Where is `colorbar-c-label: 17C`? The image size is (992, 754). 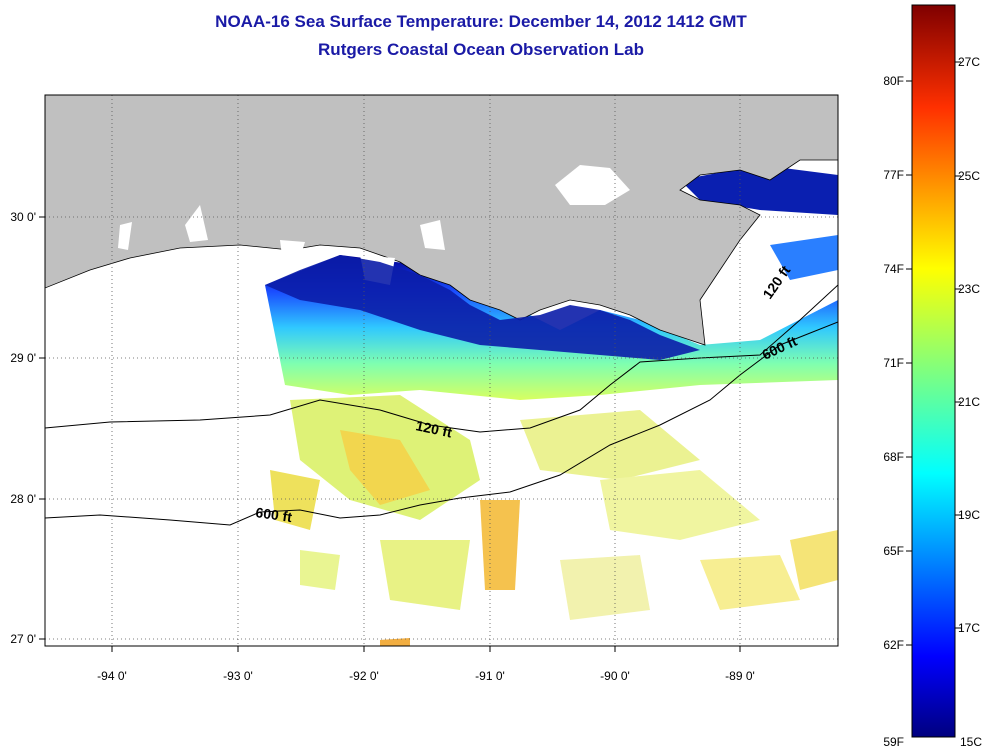
colorbar-c-label: 17C is located at coordinates (969, 628).